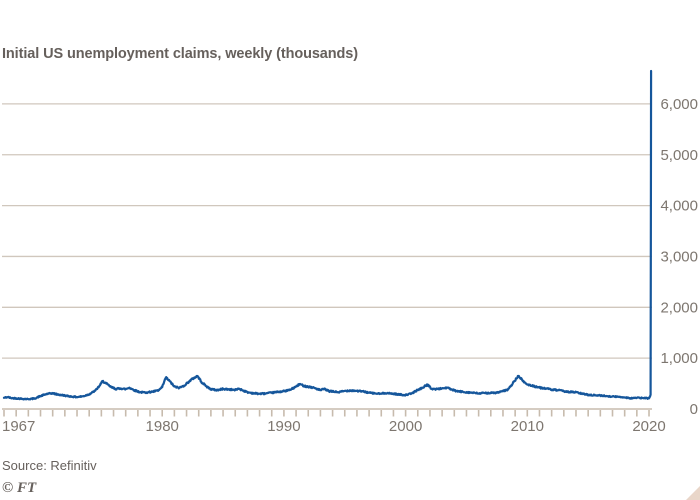 The height and width of the screenshot is (500, 700). I want to click on y-tick-label: 4,000, so click(679, 206).